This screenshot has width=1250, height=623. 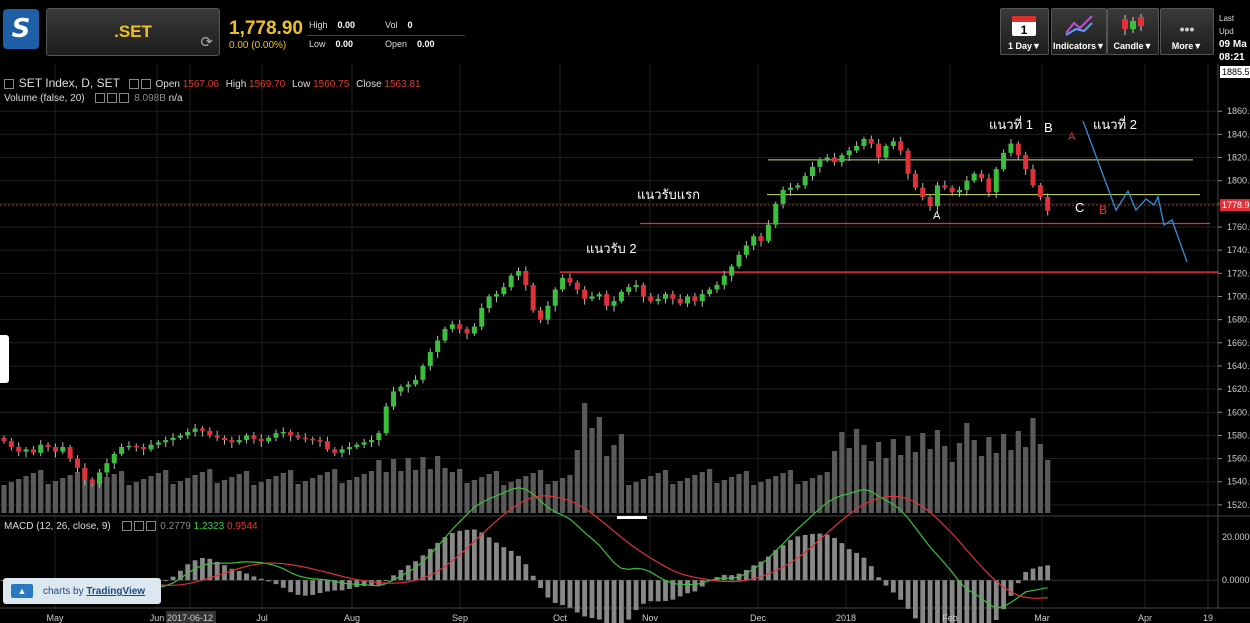 What do you see at coordinates (460, 618) in the screenshot?
I see `time-tick-label: Sep` at bounding box center [460, 618].